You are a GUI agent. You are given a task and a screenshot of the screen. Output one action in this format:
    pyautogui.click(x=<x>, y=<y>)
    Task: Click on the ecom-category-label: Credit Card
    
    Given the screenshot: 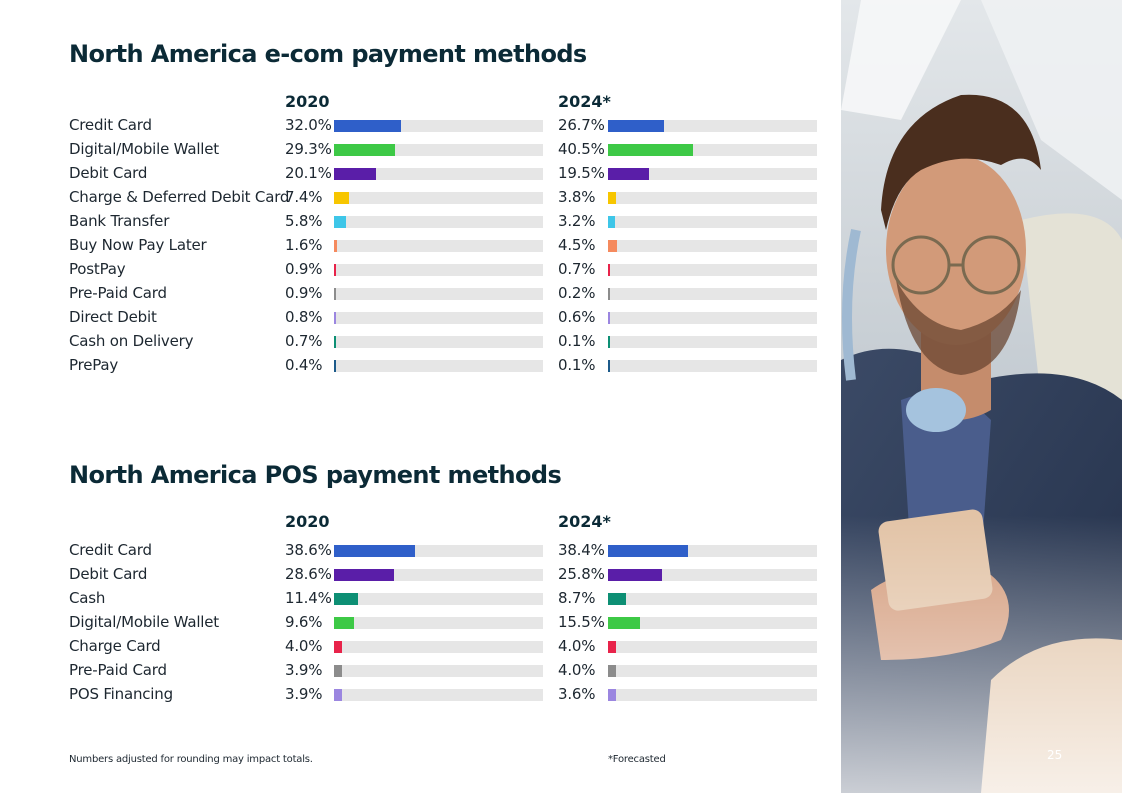 What is the action you would take?
    pyautogui.click(x=110, y=125)
    